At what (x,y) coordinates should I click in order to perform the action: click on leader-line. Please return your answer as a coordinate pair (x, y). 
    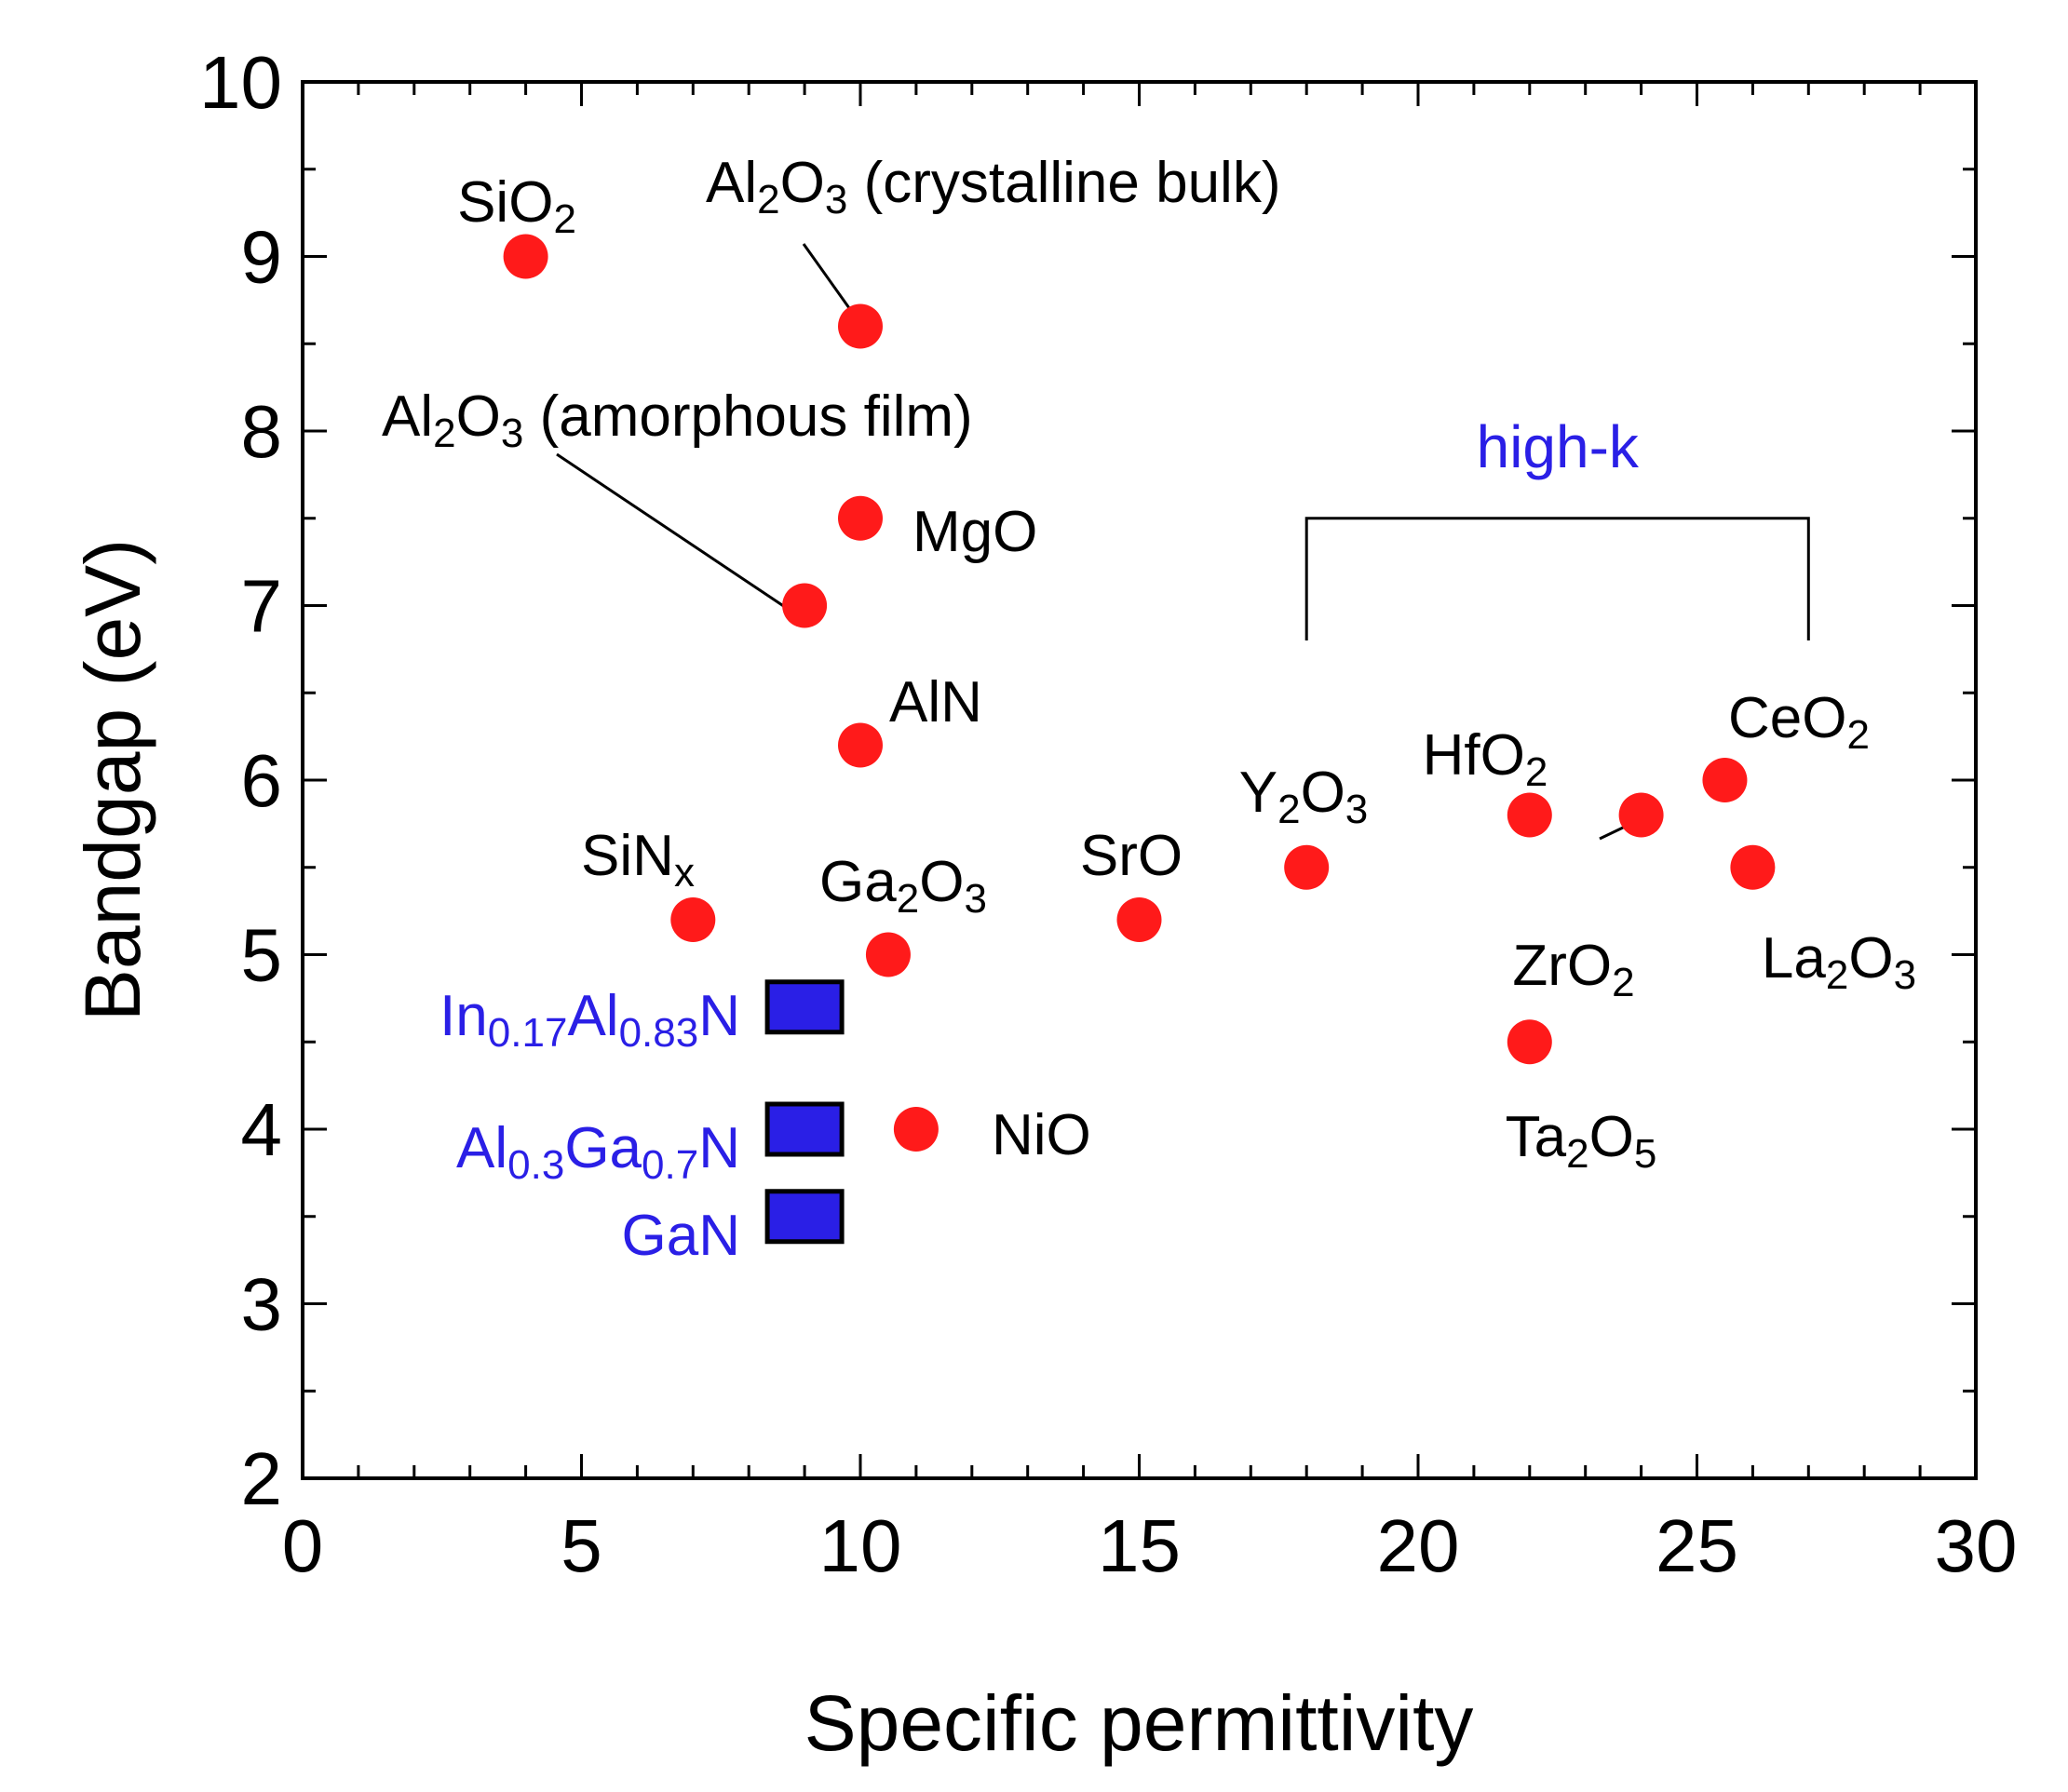
    Looking at the image, I should click on (672, 531).